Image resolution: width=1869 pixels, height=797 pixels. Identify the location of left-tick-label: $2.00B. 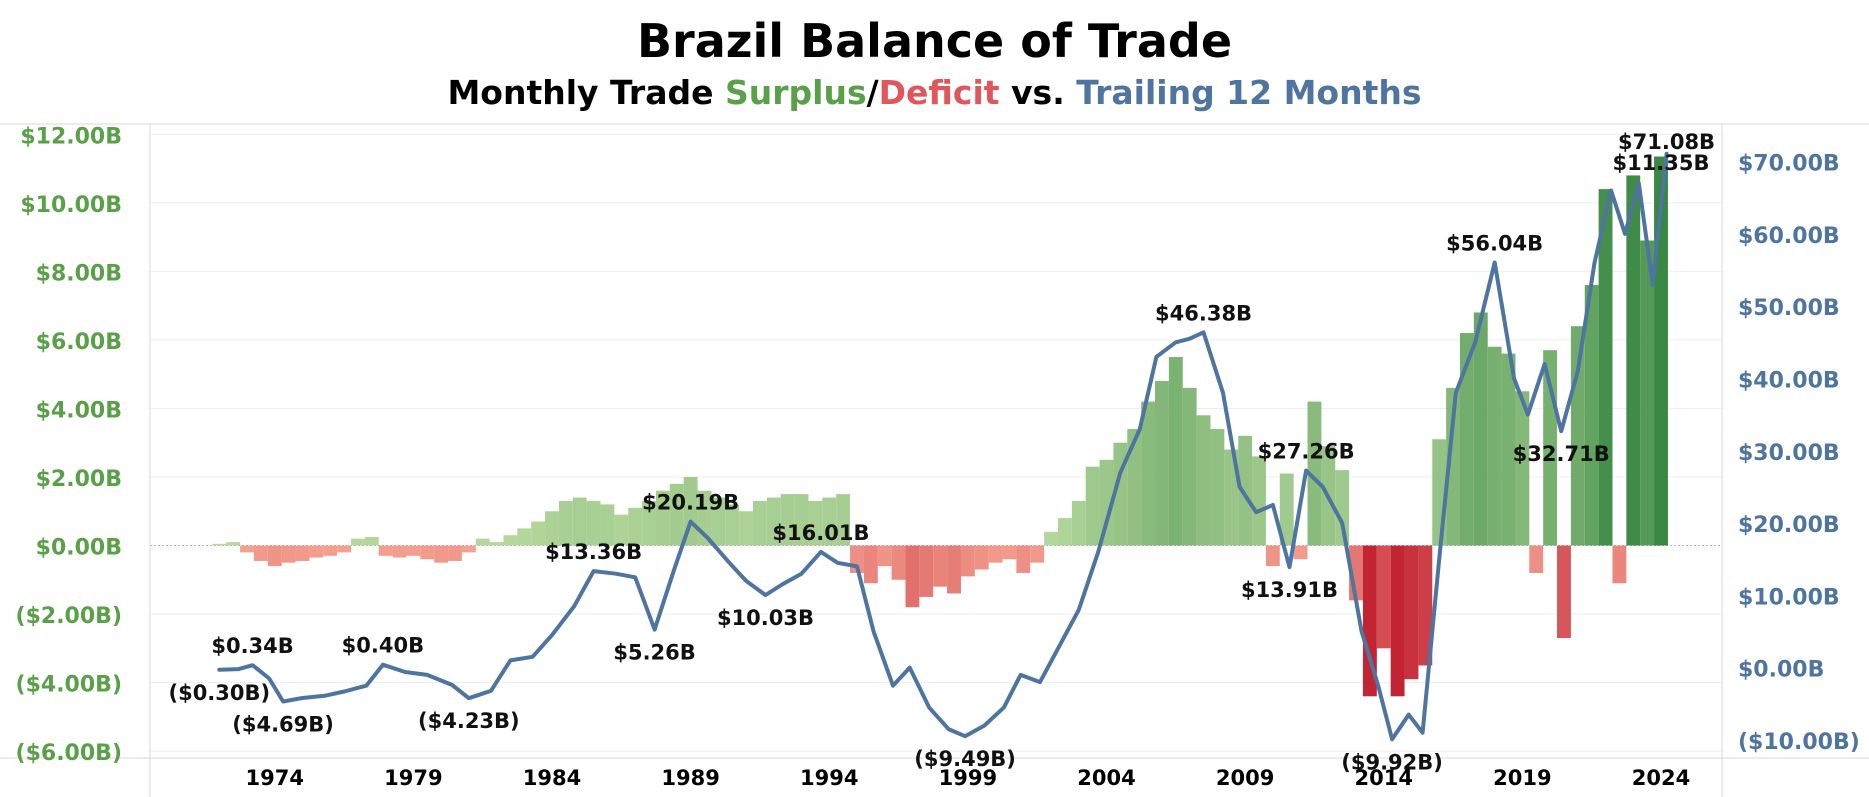
(79, 479).